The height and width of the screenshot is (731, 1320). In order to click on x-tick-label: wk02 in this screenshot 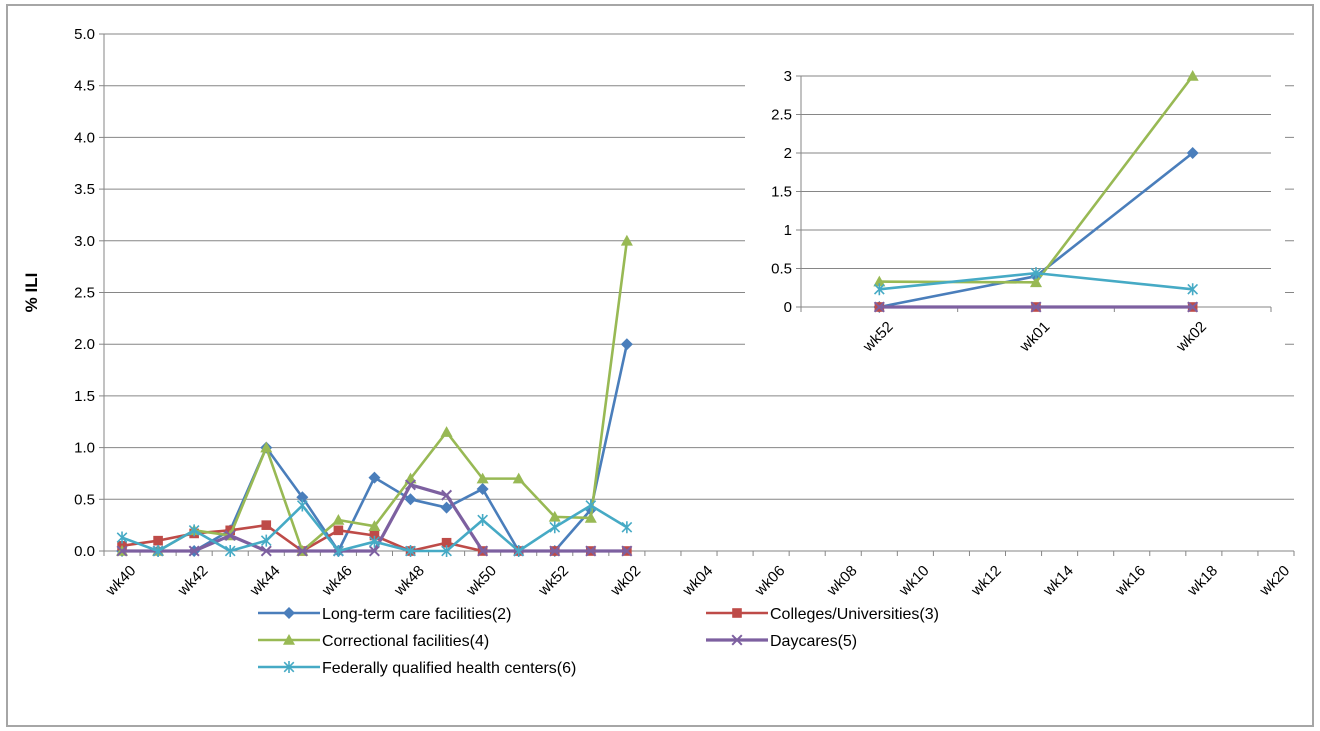, I will do `click(625, 580)`.